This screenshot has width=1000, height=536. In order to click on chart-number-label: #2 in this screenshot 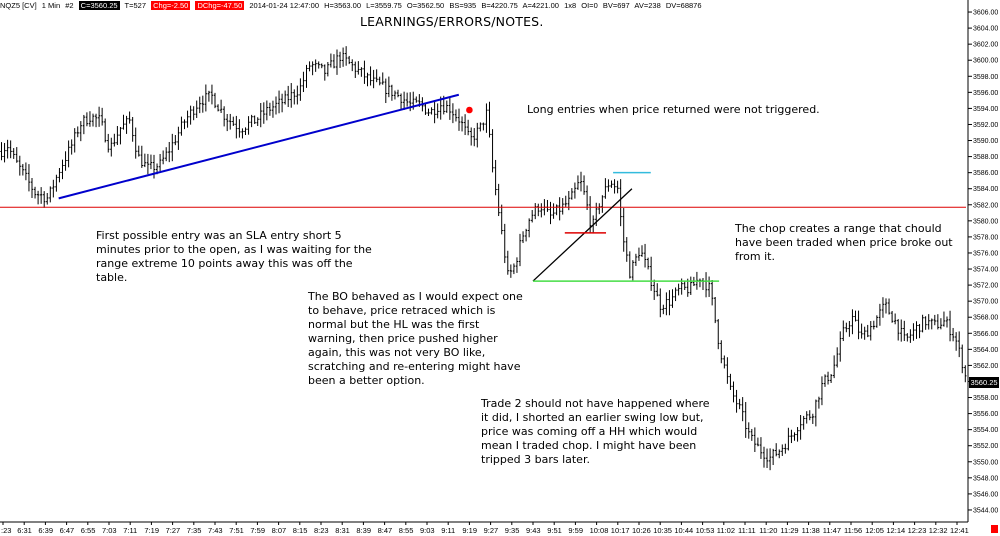, I will do `click(69, 5)`.